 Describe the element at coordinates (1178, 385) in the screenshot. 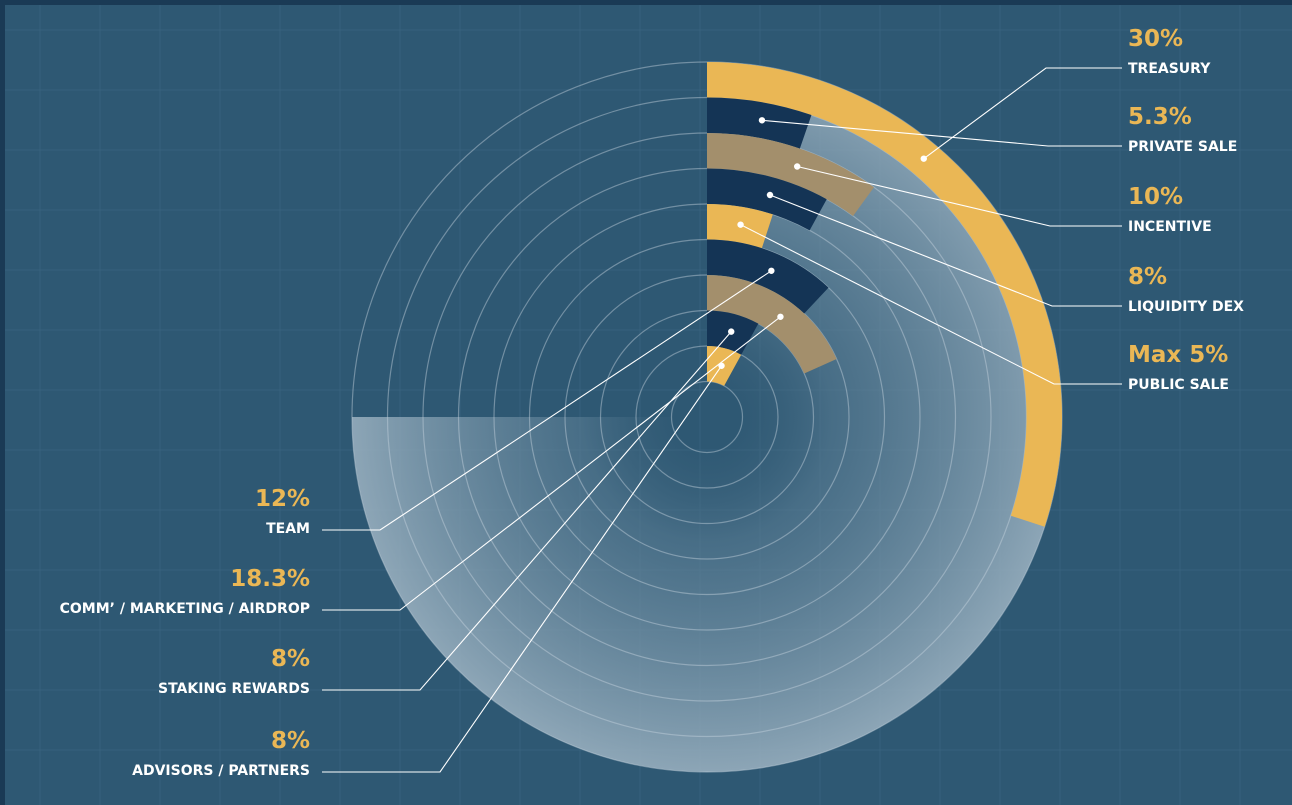

I see `data-label-name: PUBLIC SALE` at that location.